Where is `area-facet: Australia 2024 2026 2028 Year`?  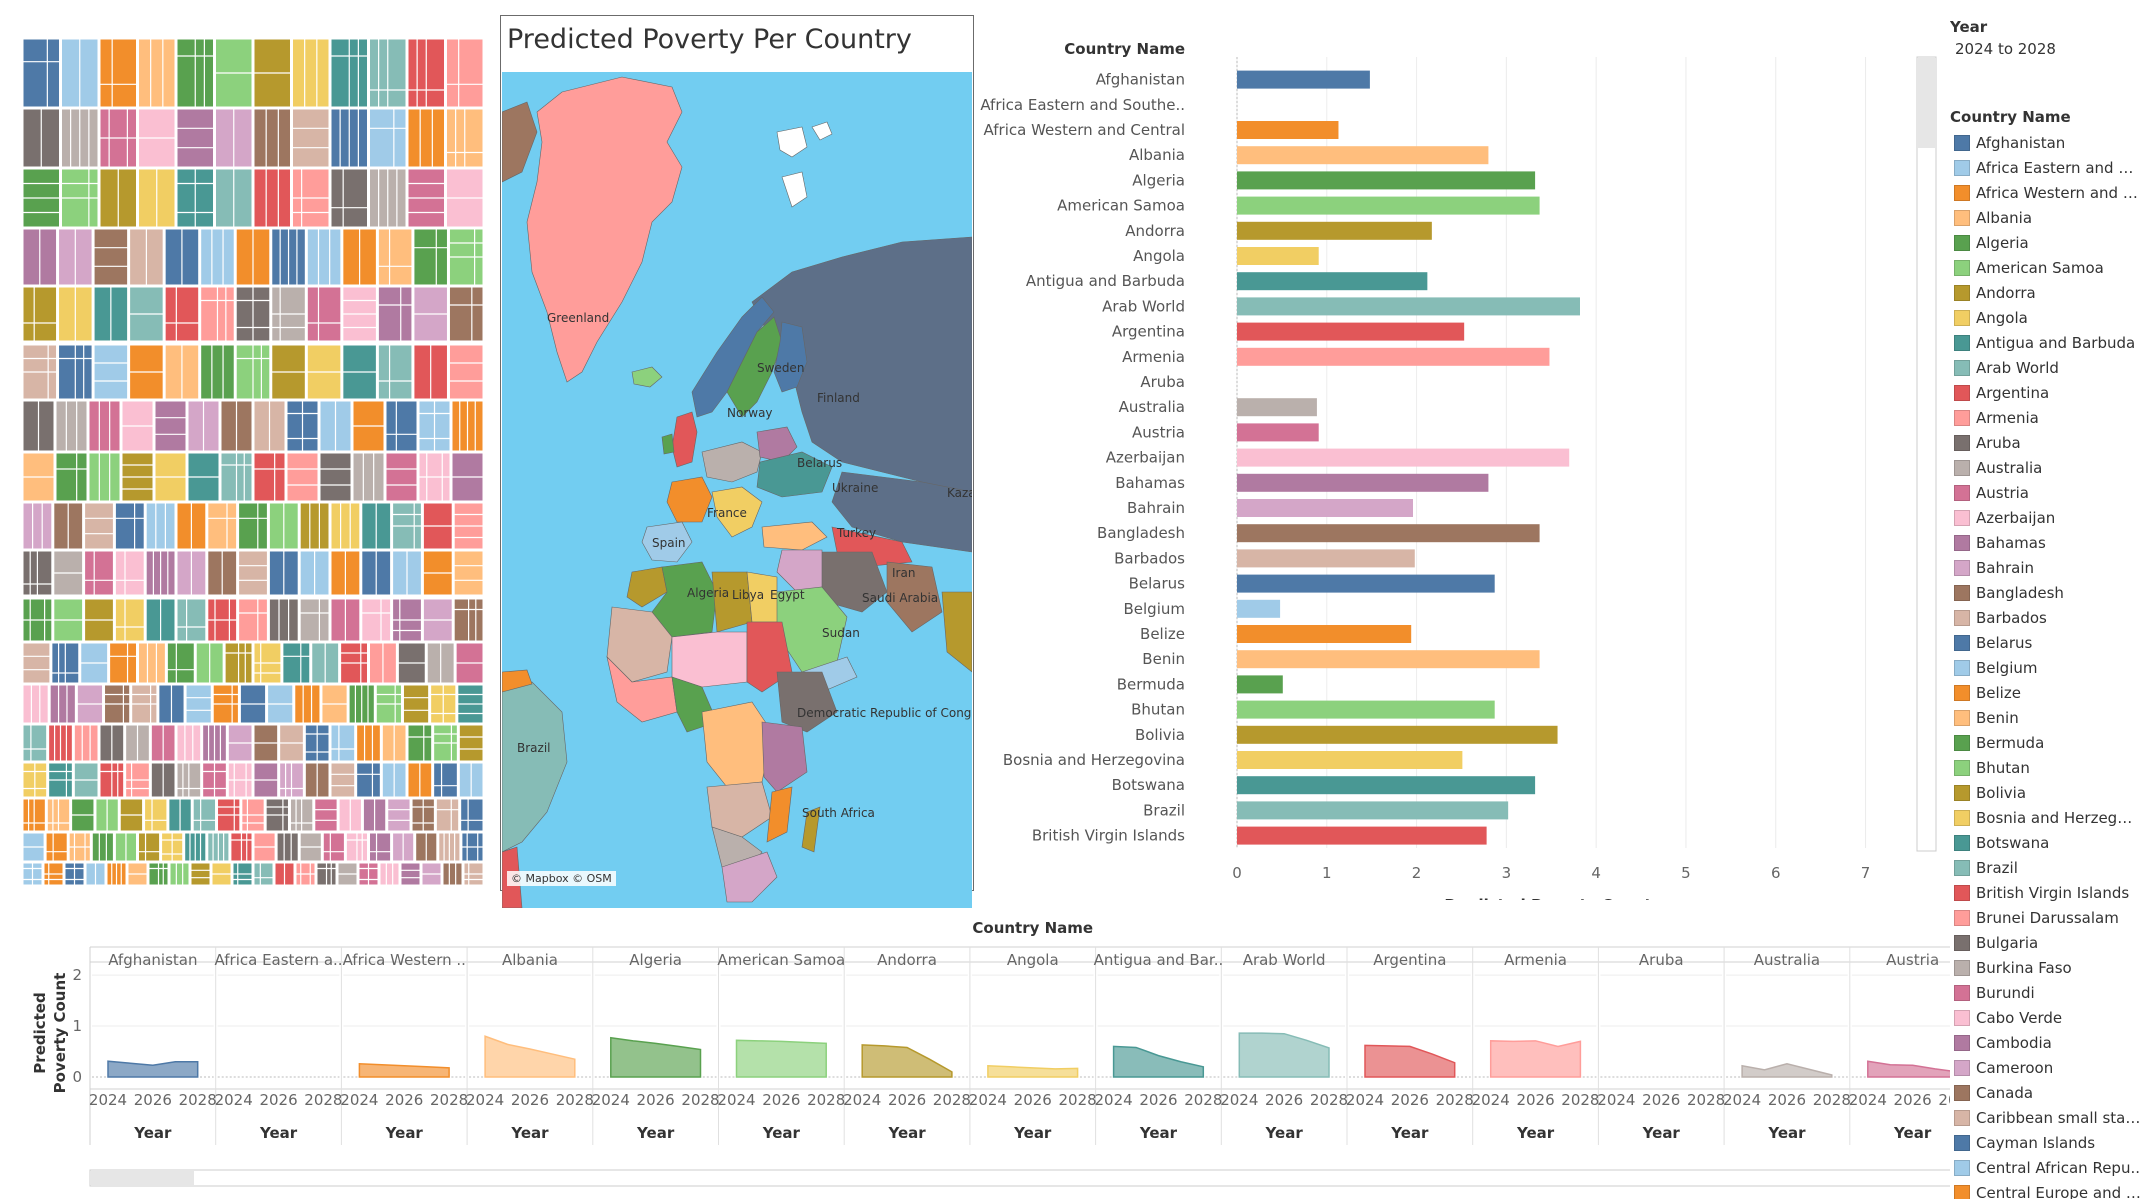 area-facet: Australia 2024 2026 2028 Year is located at coordinates (1787, 1046).